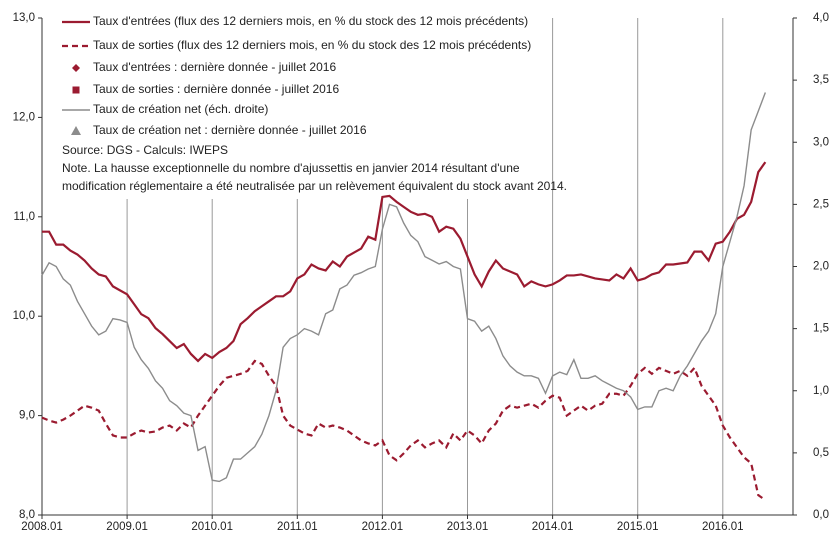  I want to click on y2-tick-label: 1,5, so click(821, 329).